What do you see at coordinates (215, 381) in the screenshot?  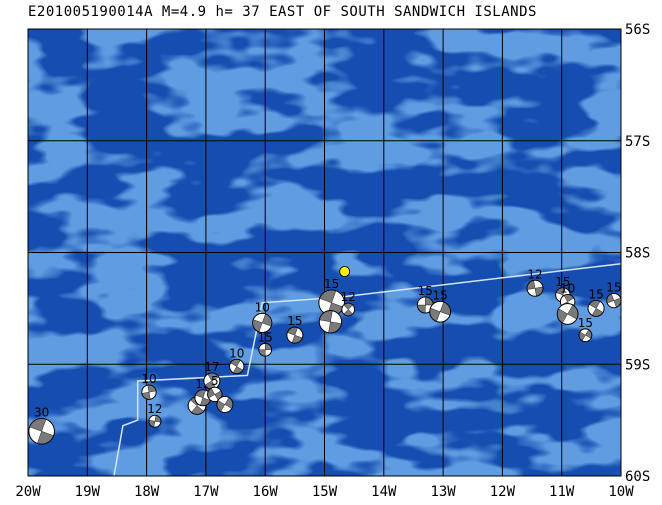 I see `depth-label: 5` at bounding box center [215, 381].